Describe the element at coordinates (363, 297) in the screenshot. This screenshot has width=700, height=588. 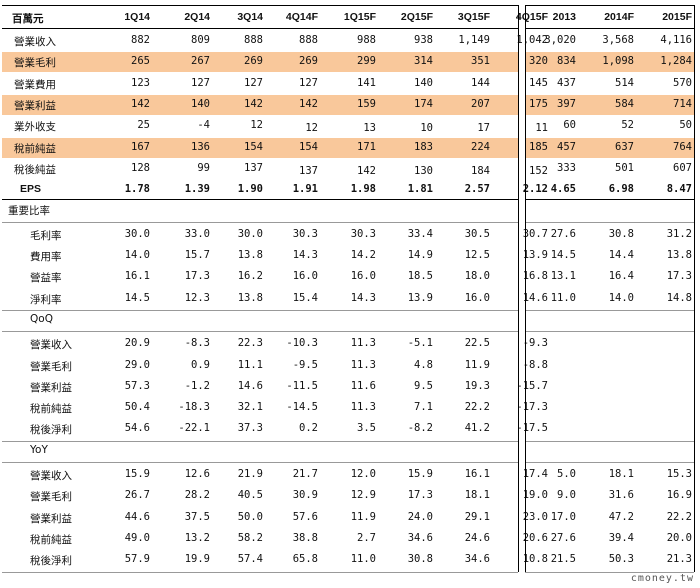
I see `table-cell: 14.3` at that location.